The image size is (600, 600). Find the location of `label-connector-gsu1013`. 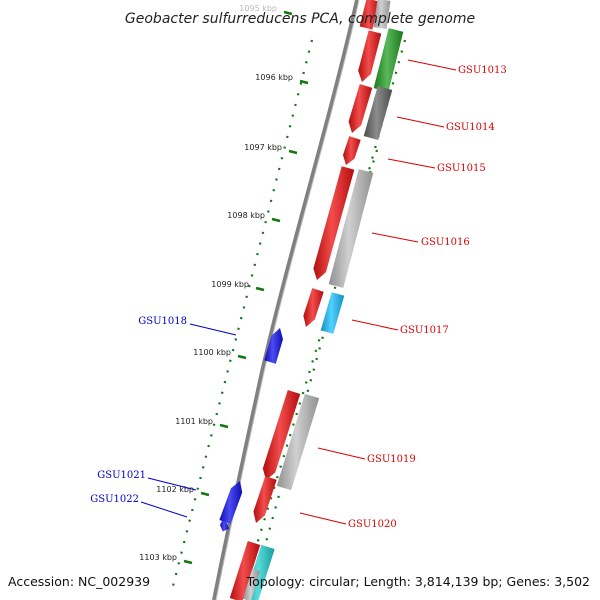

label-connector-gsu1013 is located at coordinates (432, 65).